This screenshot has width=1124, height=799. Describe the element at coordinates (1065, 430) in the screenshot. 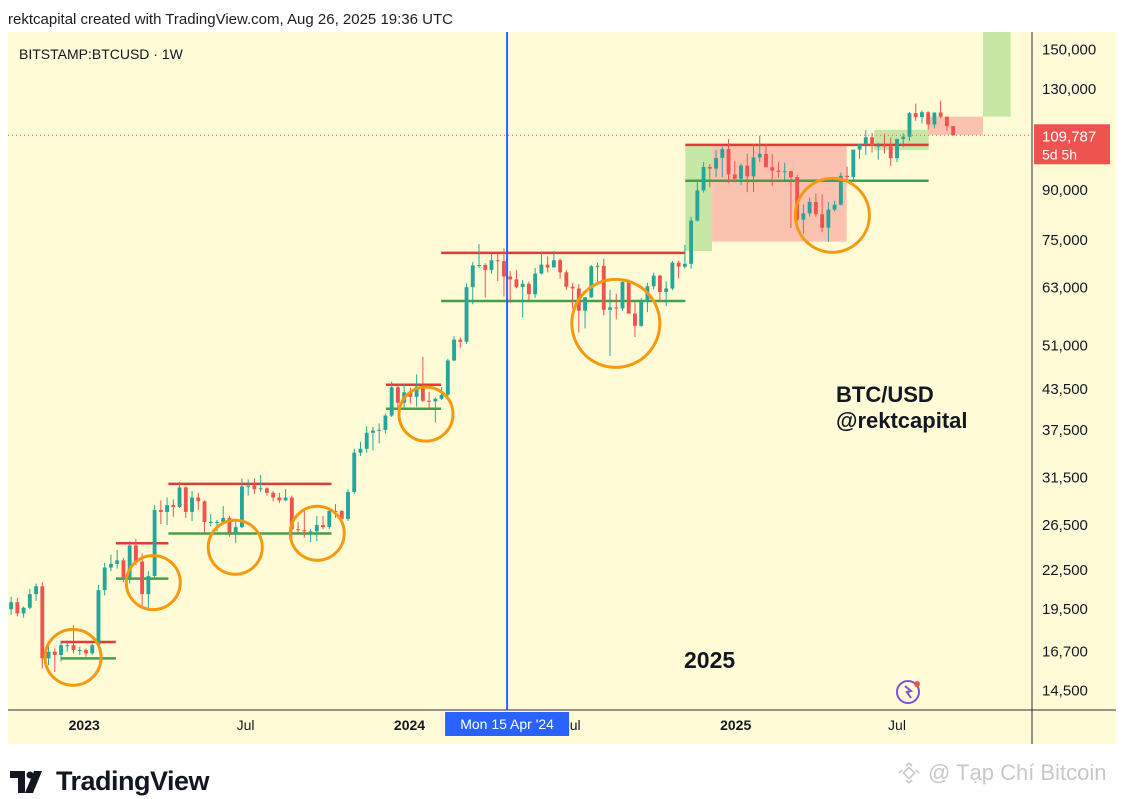

I see `price-tick-label: 37,500` at that location.